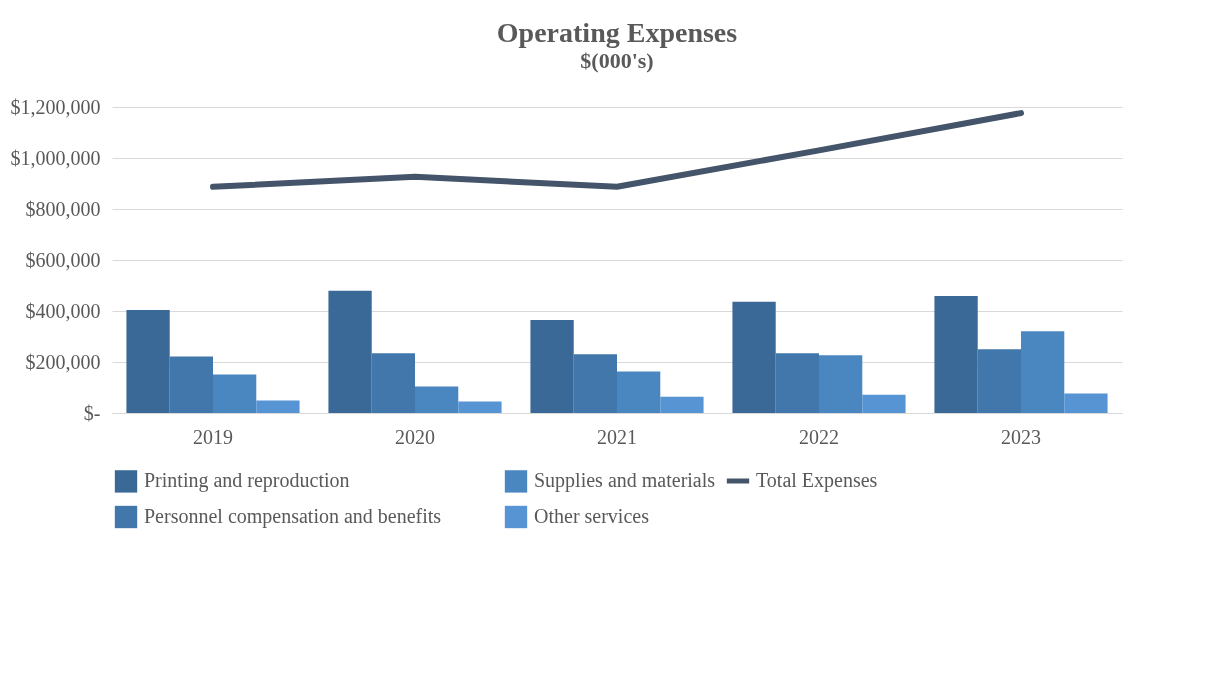 The height and width of the screenshot is (680, 1225). What do you see at coordinates (415, 436) in the screenshot?
I see `x-tick-label: 2020` at bounding box center [415, 436].